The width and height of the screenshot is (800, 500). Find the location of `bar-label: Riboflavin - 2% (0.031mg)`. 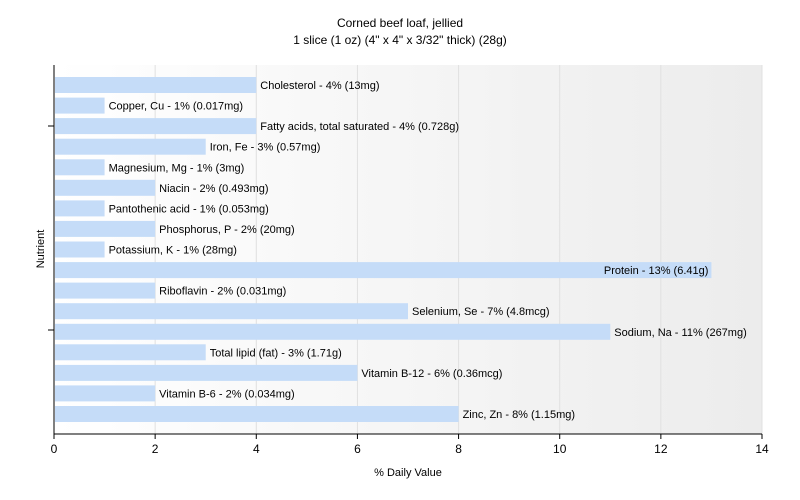

bar-label: Riboflavin - 2% (0.031mg) is located at coordinates (222, 292).